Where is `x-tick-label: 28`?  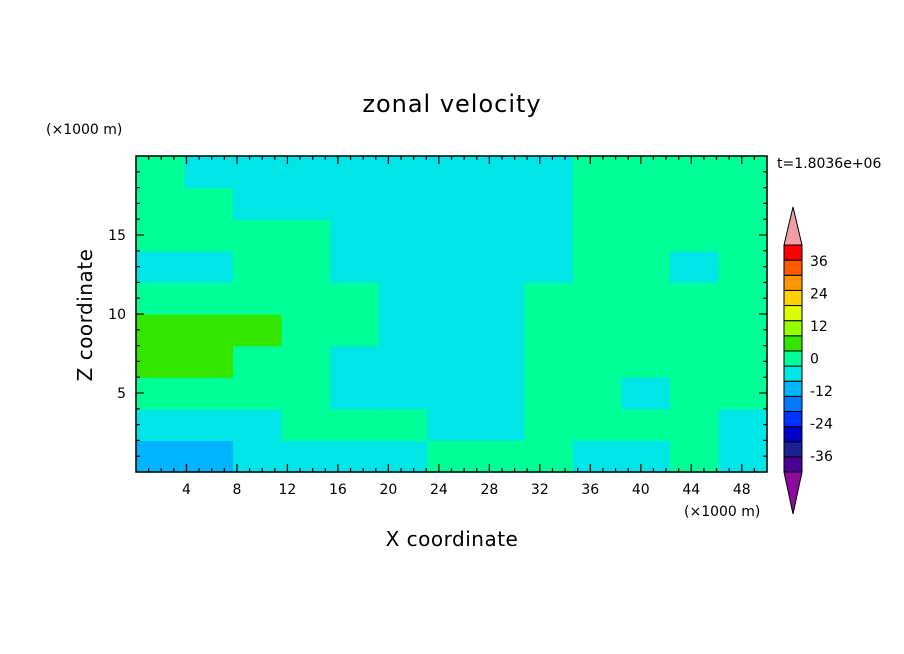 x-tick-label: 28 is located at coordinates (489, 490).